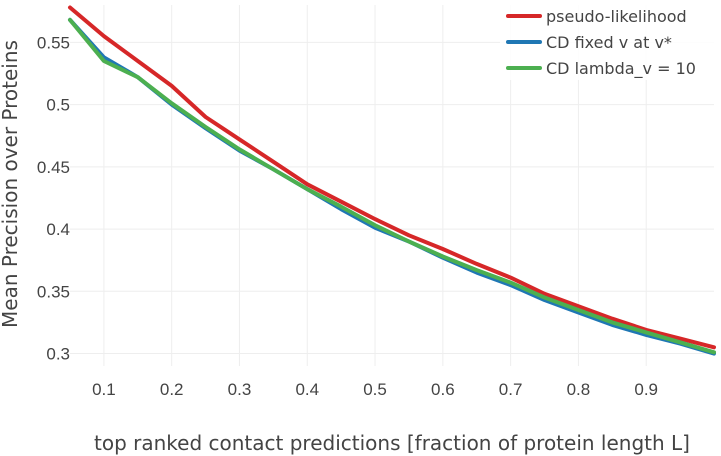 The height and width of the screenshot is (456, 721). I want to click on x-tick-label: 0.7, so click(511, 389).